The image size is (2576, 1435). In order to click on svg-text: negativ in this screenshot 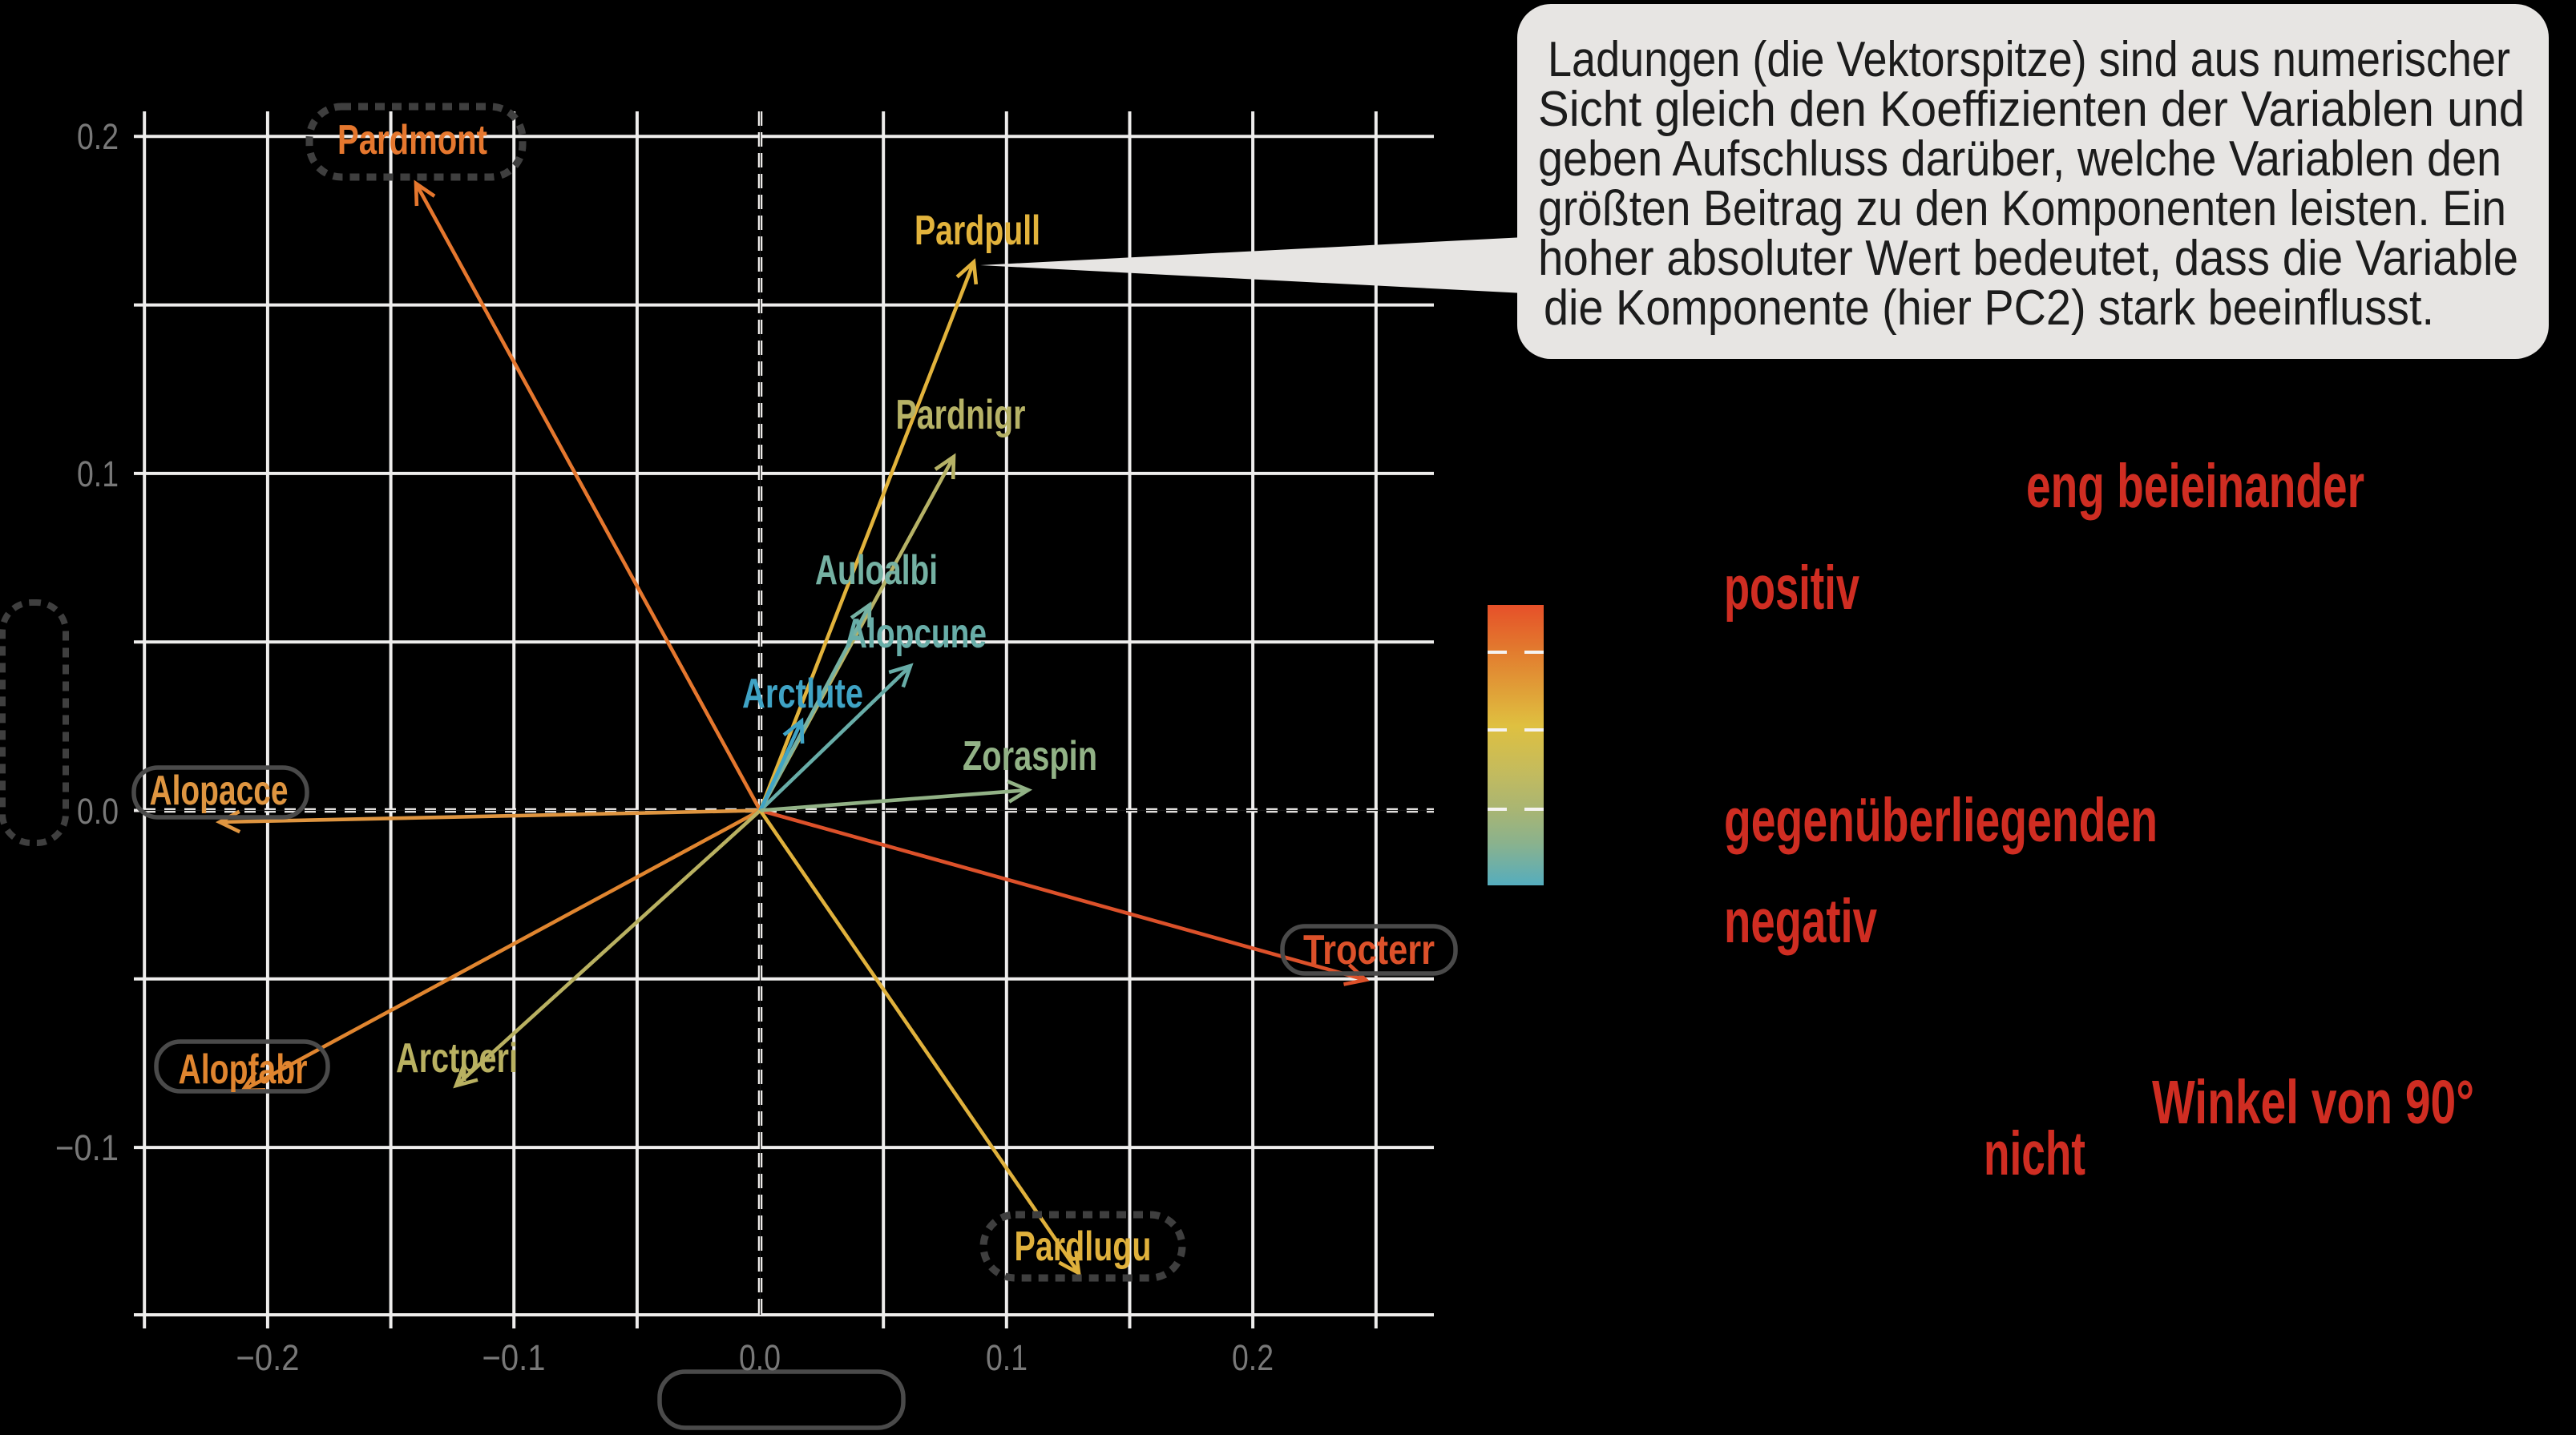, I will do `click(1801, 922)`.